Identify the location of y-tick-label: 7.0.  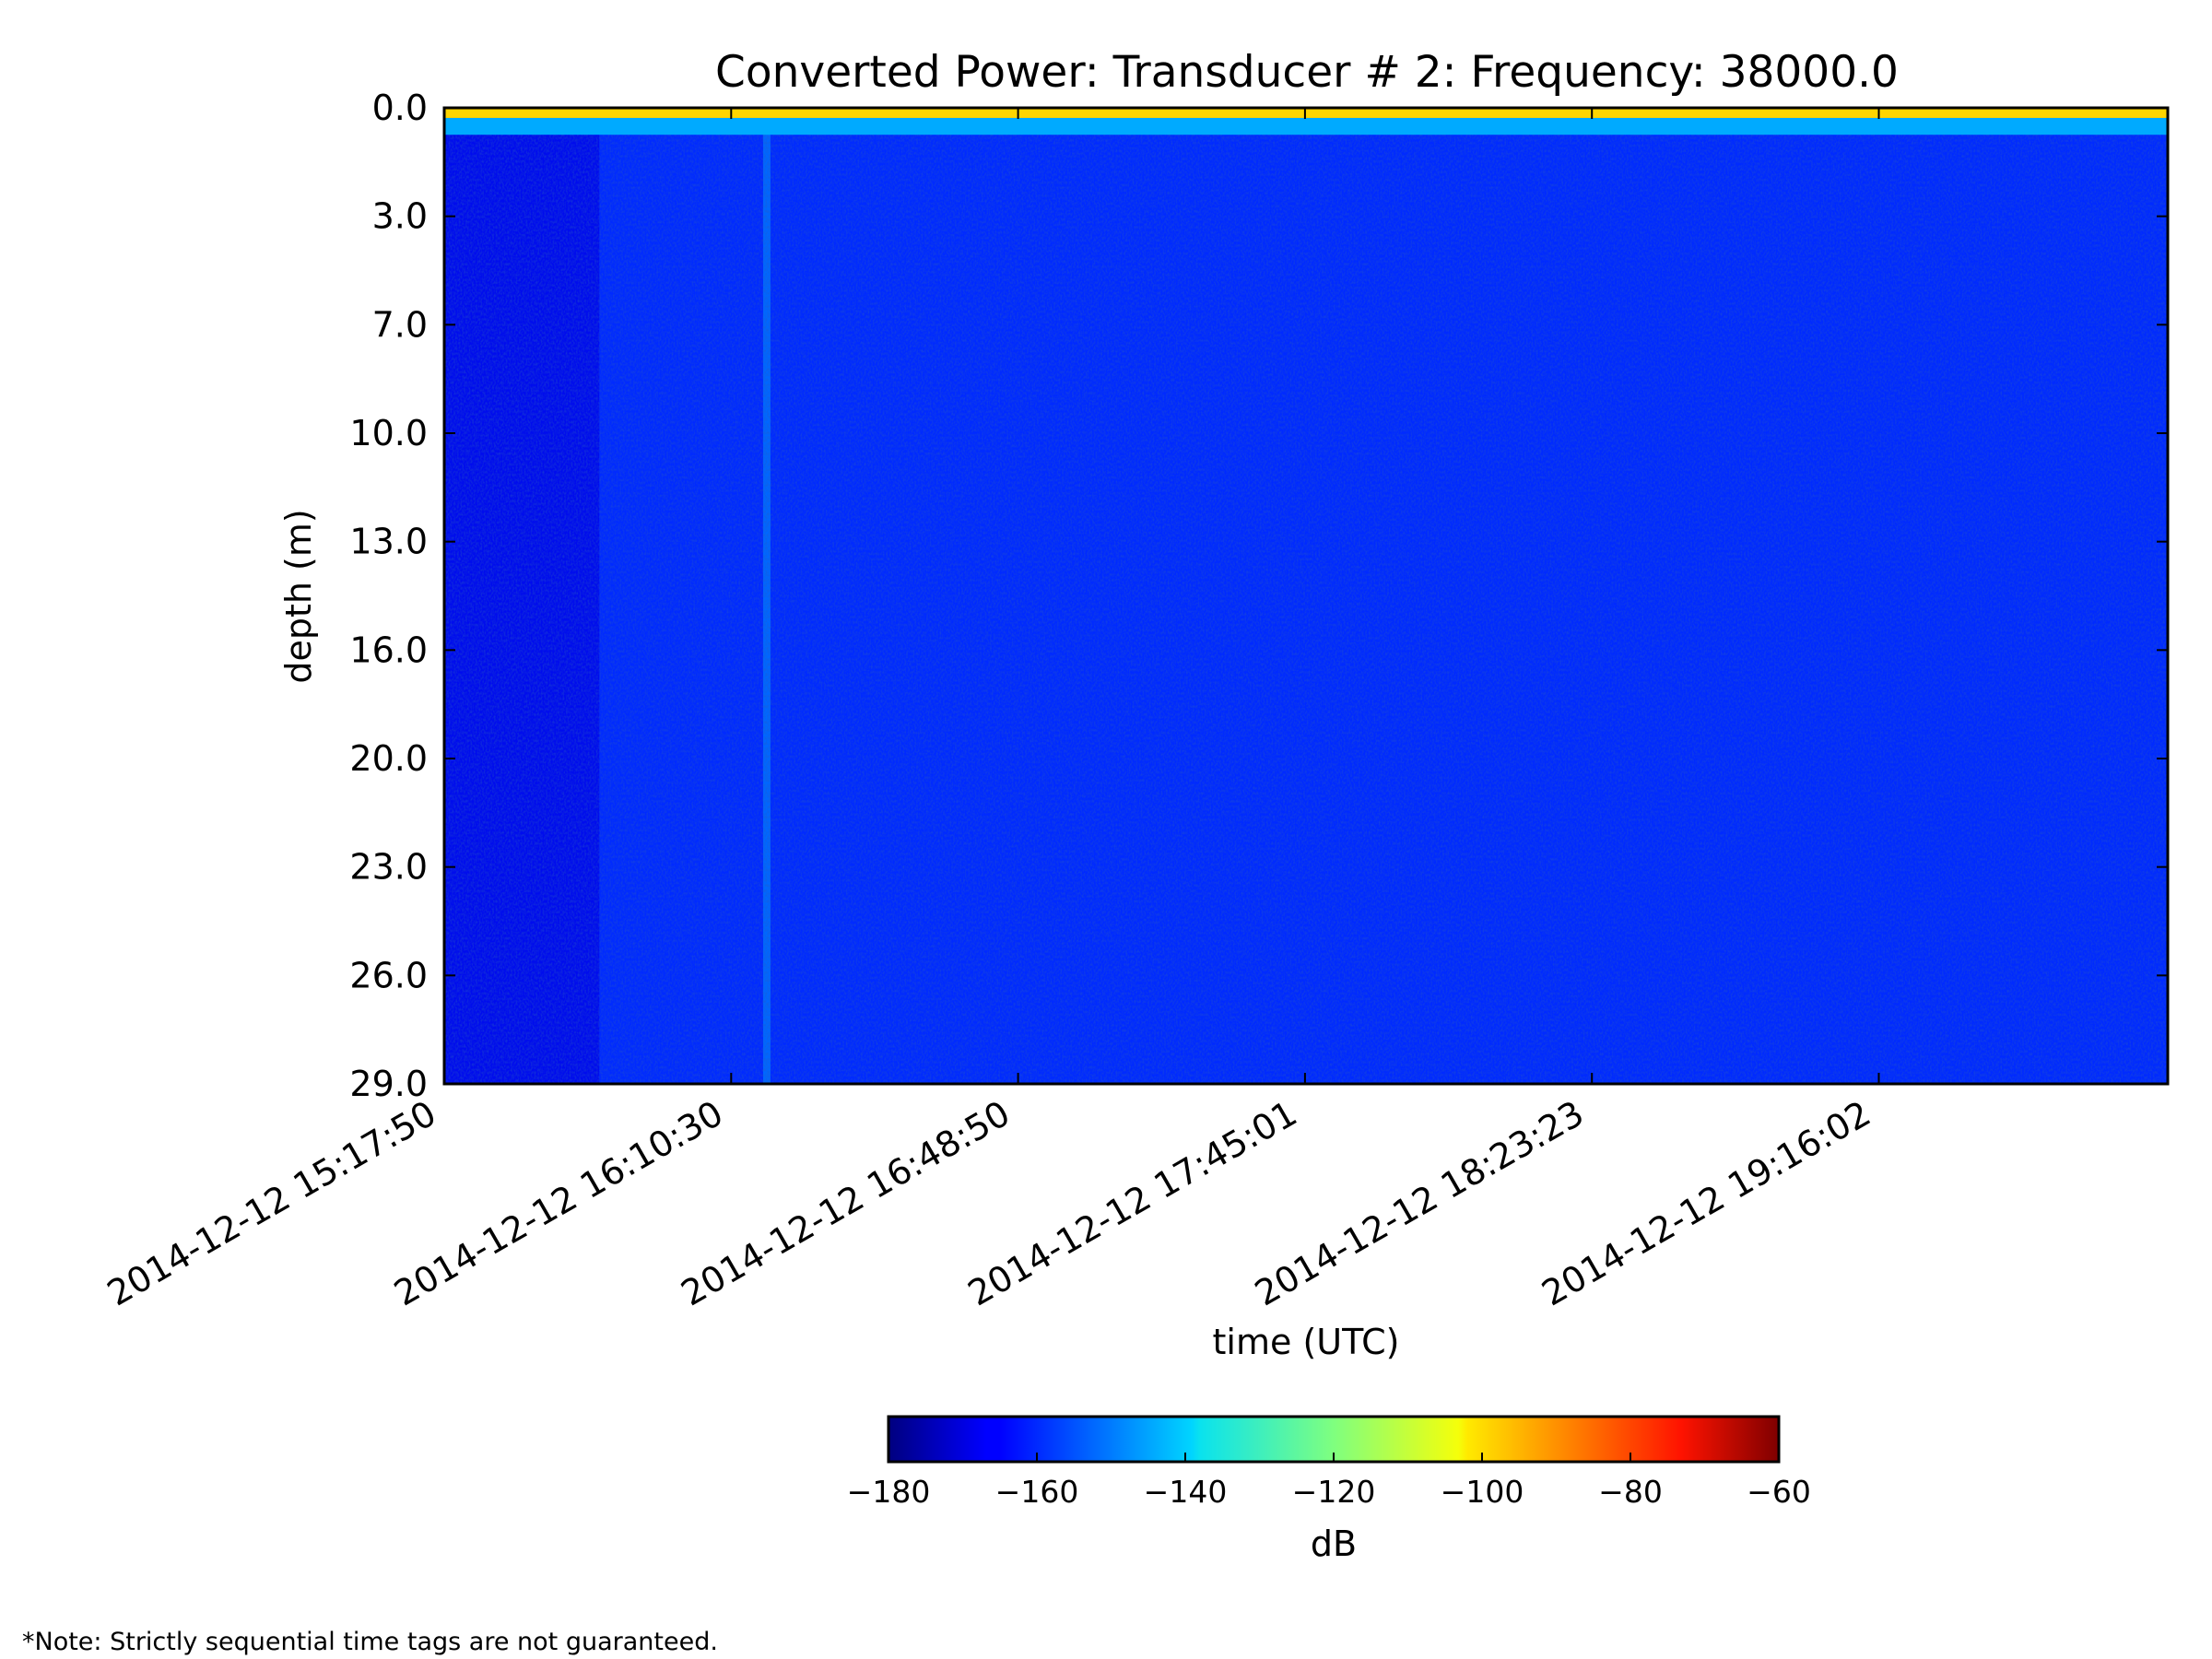
(400, 324).